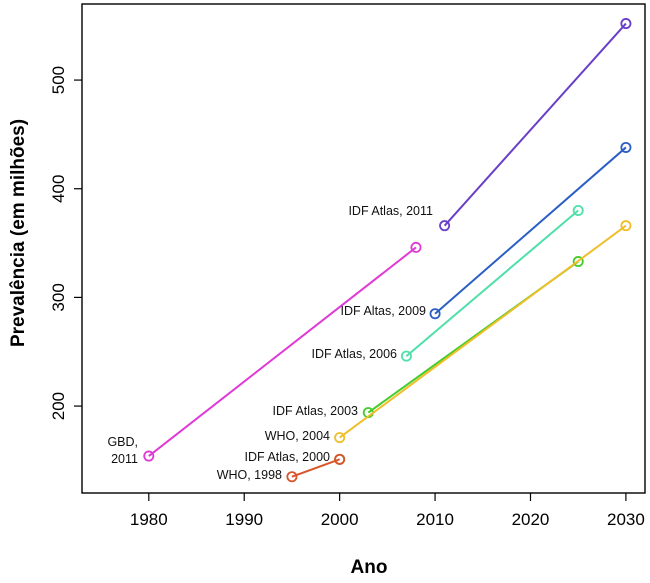  I want to click on series-label-idf-atlas-2011: IDF Atlas, 2011, so click(390, 211).